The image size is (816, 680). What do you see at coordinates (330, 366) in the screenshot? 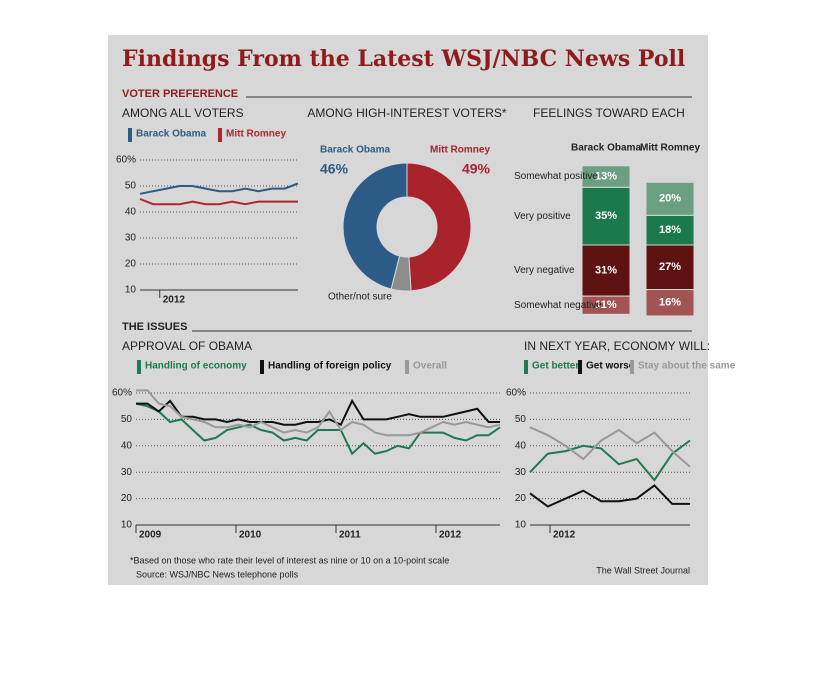
I see `legend-label: Handling of foreign policy` at bounding box center [330, 366].